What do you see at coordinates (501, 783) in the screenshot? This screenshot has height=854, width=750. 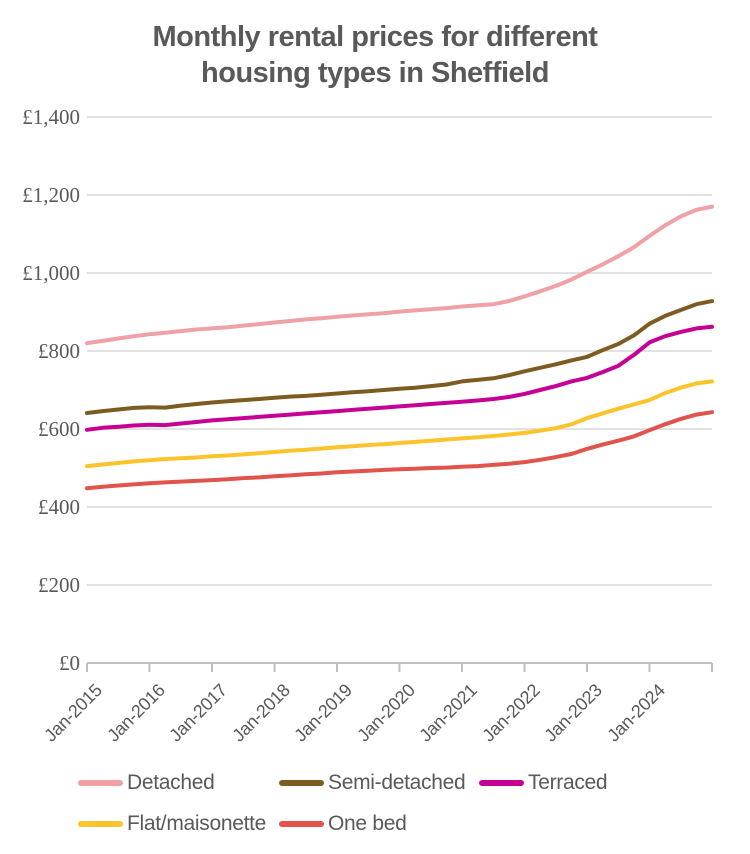 I see `terraced-line-swatch` at bounding box center [501, 783].